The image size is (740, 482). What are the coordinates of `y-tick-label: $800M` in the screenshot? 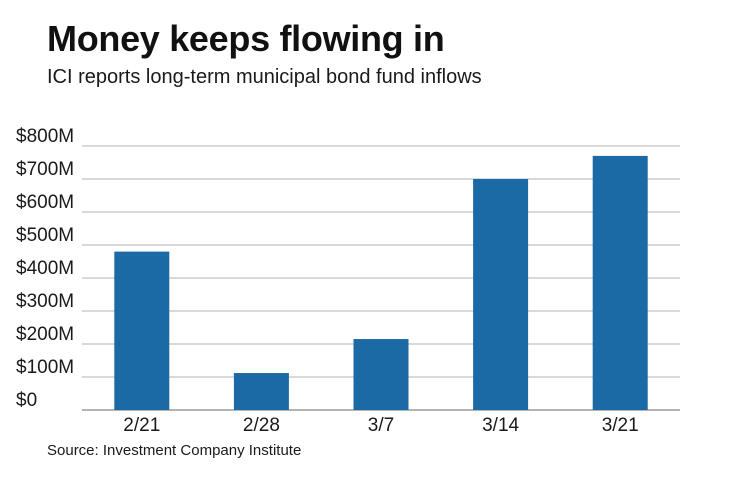 It's located at (45, 136).